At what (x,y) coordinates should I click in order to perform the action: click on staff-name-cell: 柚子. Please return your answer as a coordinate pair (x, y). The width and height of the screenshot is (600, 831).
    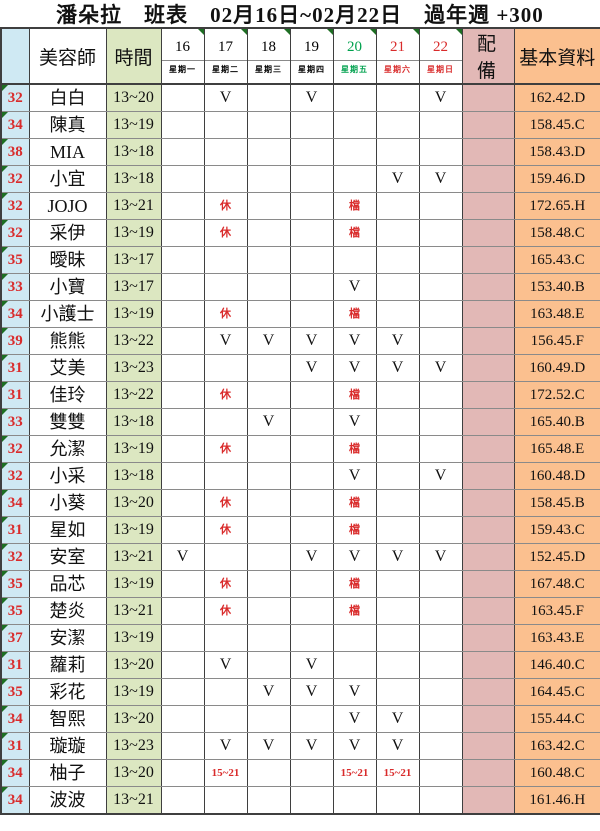
    Looking at the image, I should click on (67, 773).